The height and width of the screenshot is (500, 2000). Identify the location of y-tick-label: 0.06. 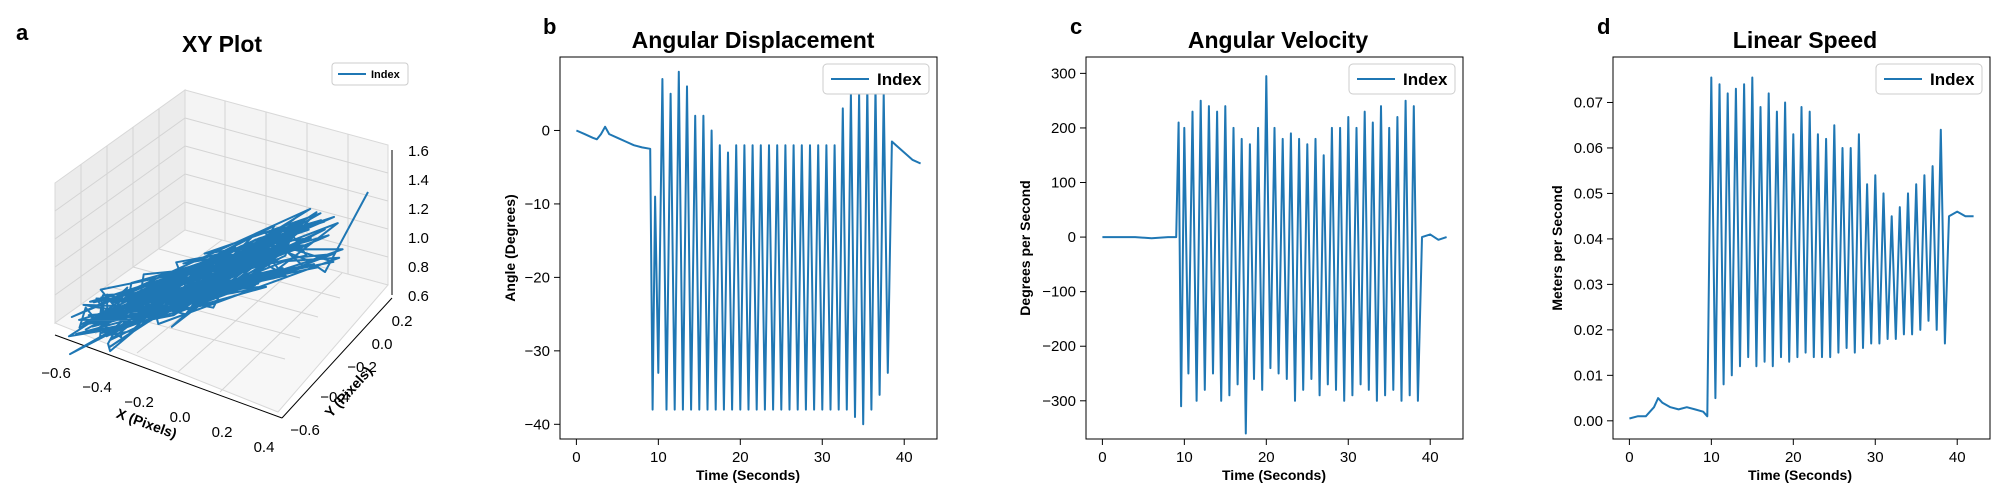
(1588, 148).